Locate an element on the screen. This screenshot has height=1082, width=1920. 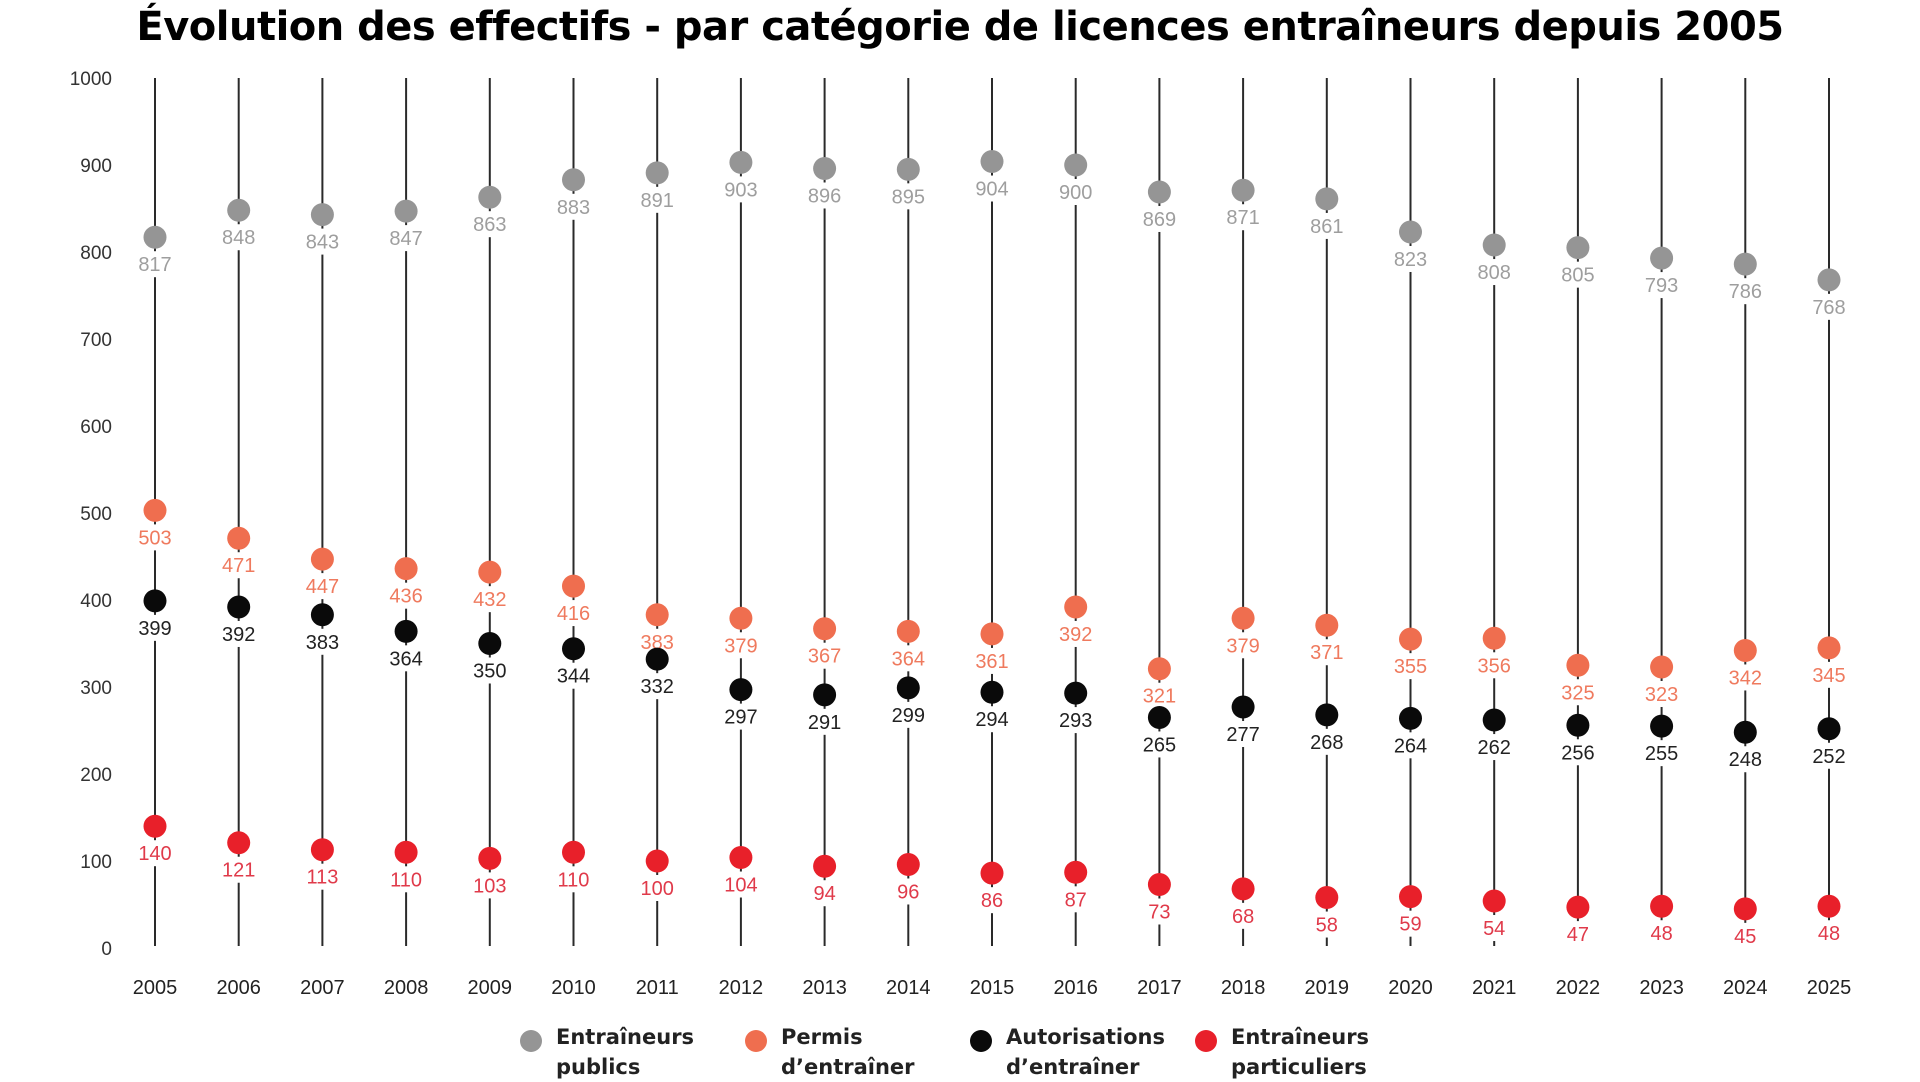
y-tick-label: 900 is located at coordinates (96, 166).